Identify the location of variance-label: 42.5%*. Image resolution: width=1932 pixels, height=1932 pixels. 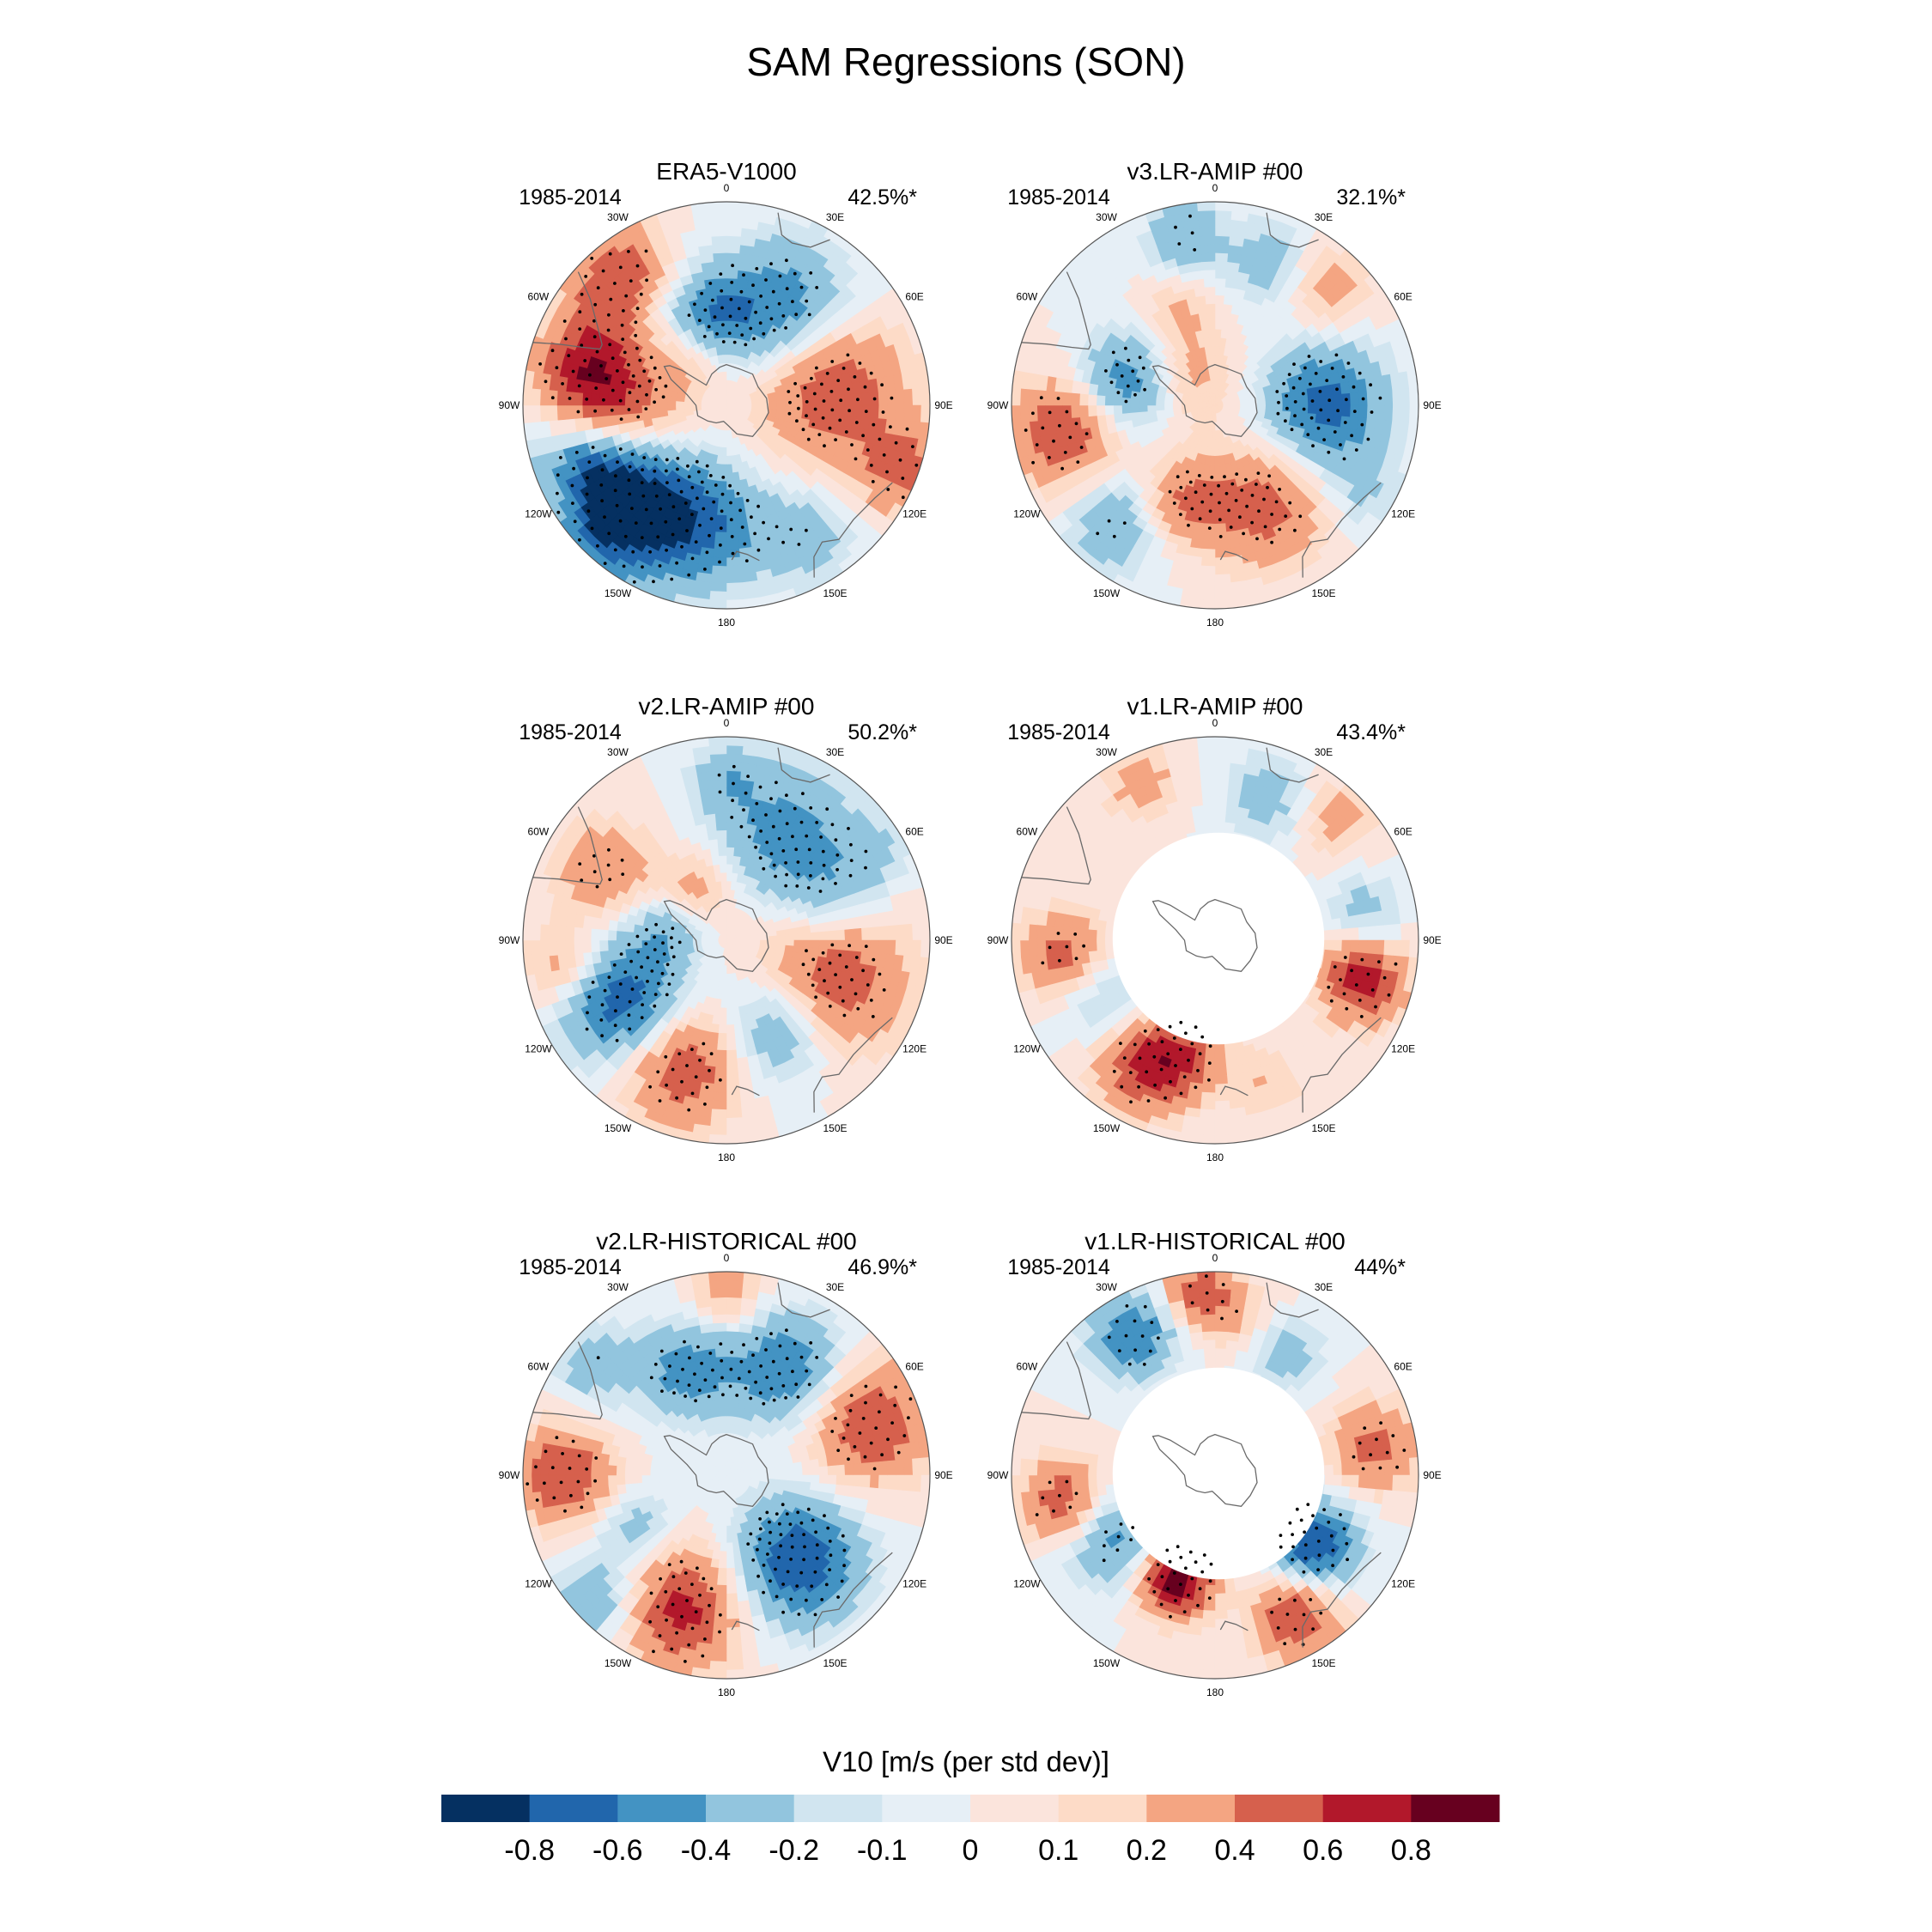
(882, 197).